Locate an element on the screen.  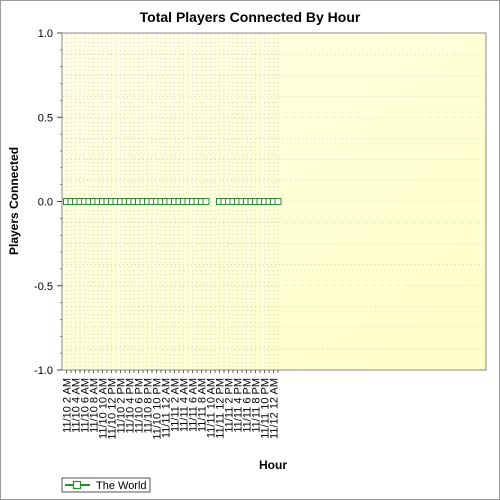
x-tick-label: 11/11 8 PM is located at coordinates (257, 405).